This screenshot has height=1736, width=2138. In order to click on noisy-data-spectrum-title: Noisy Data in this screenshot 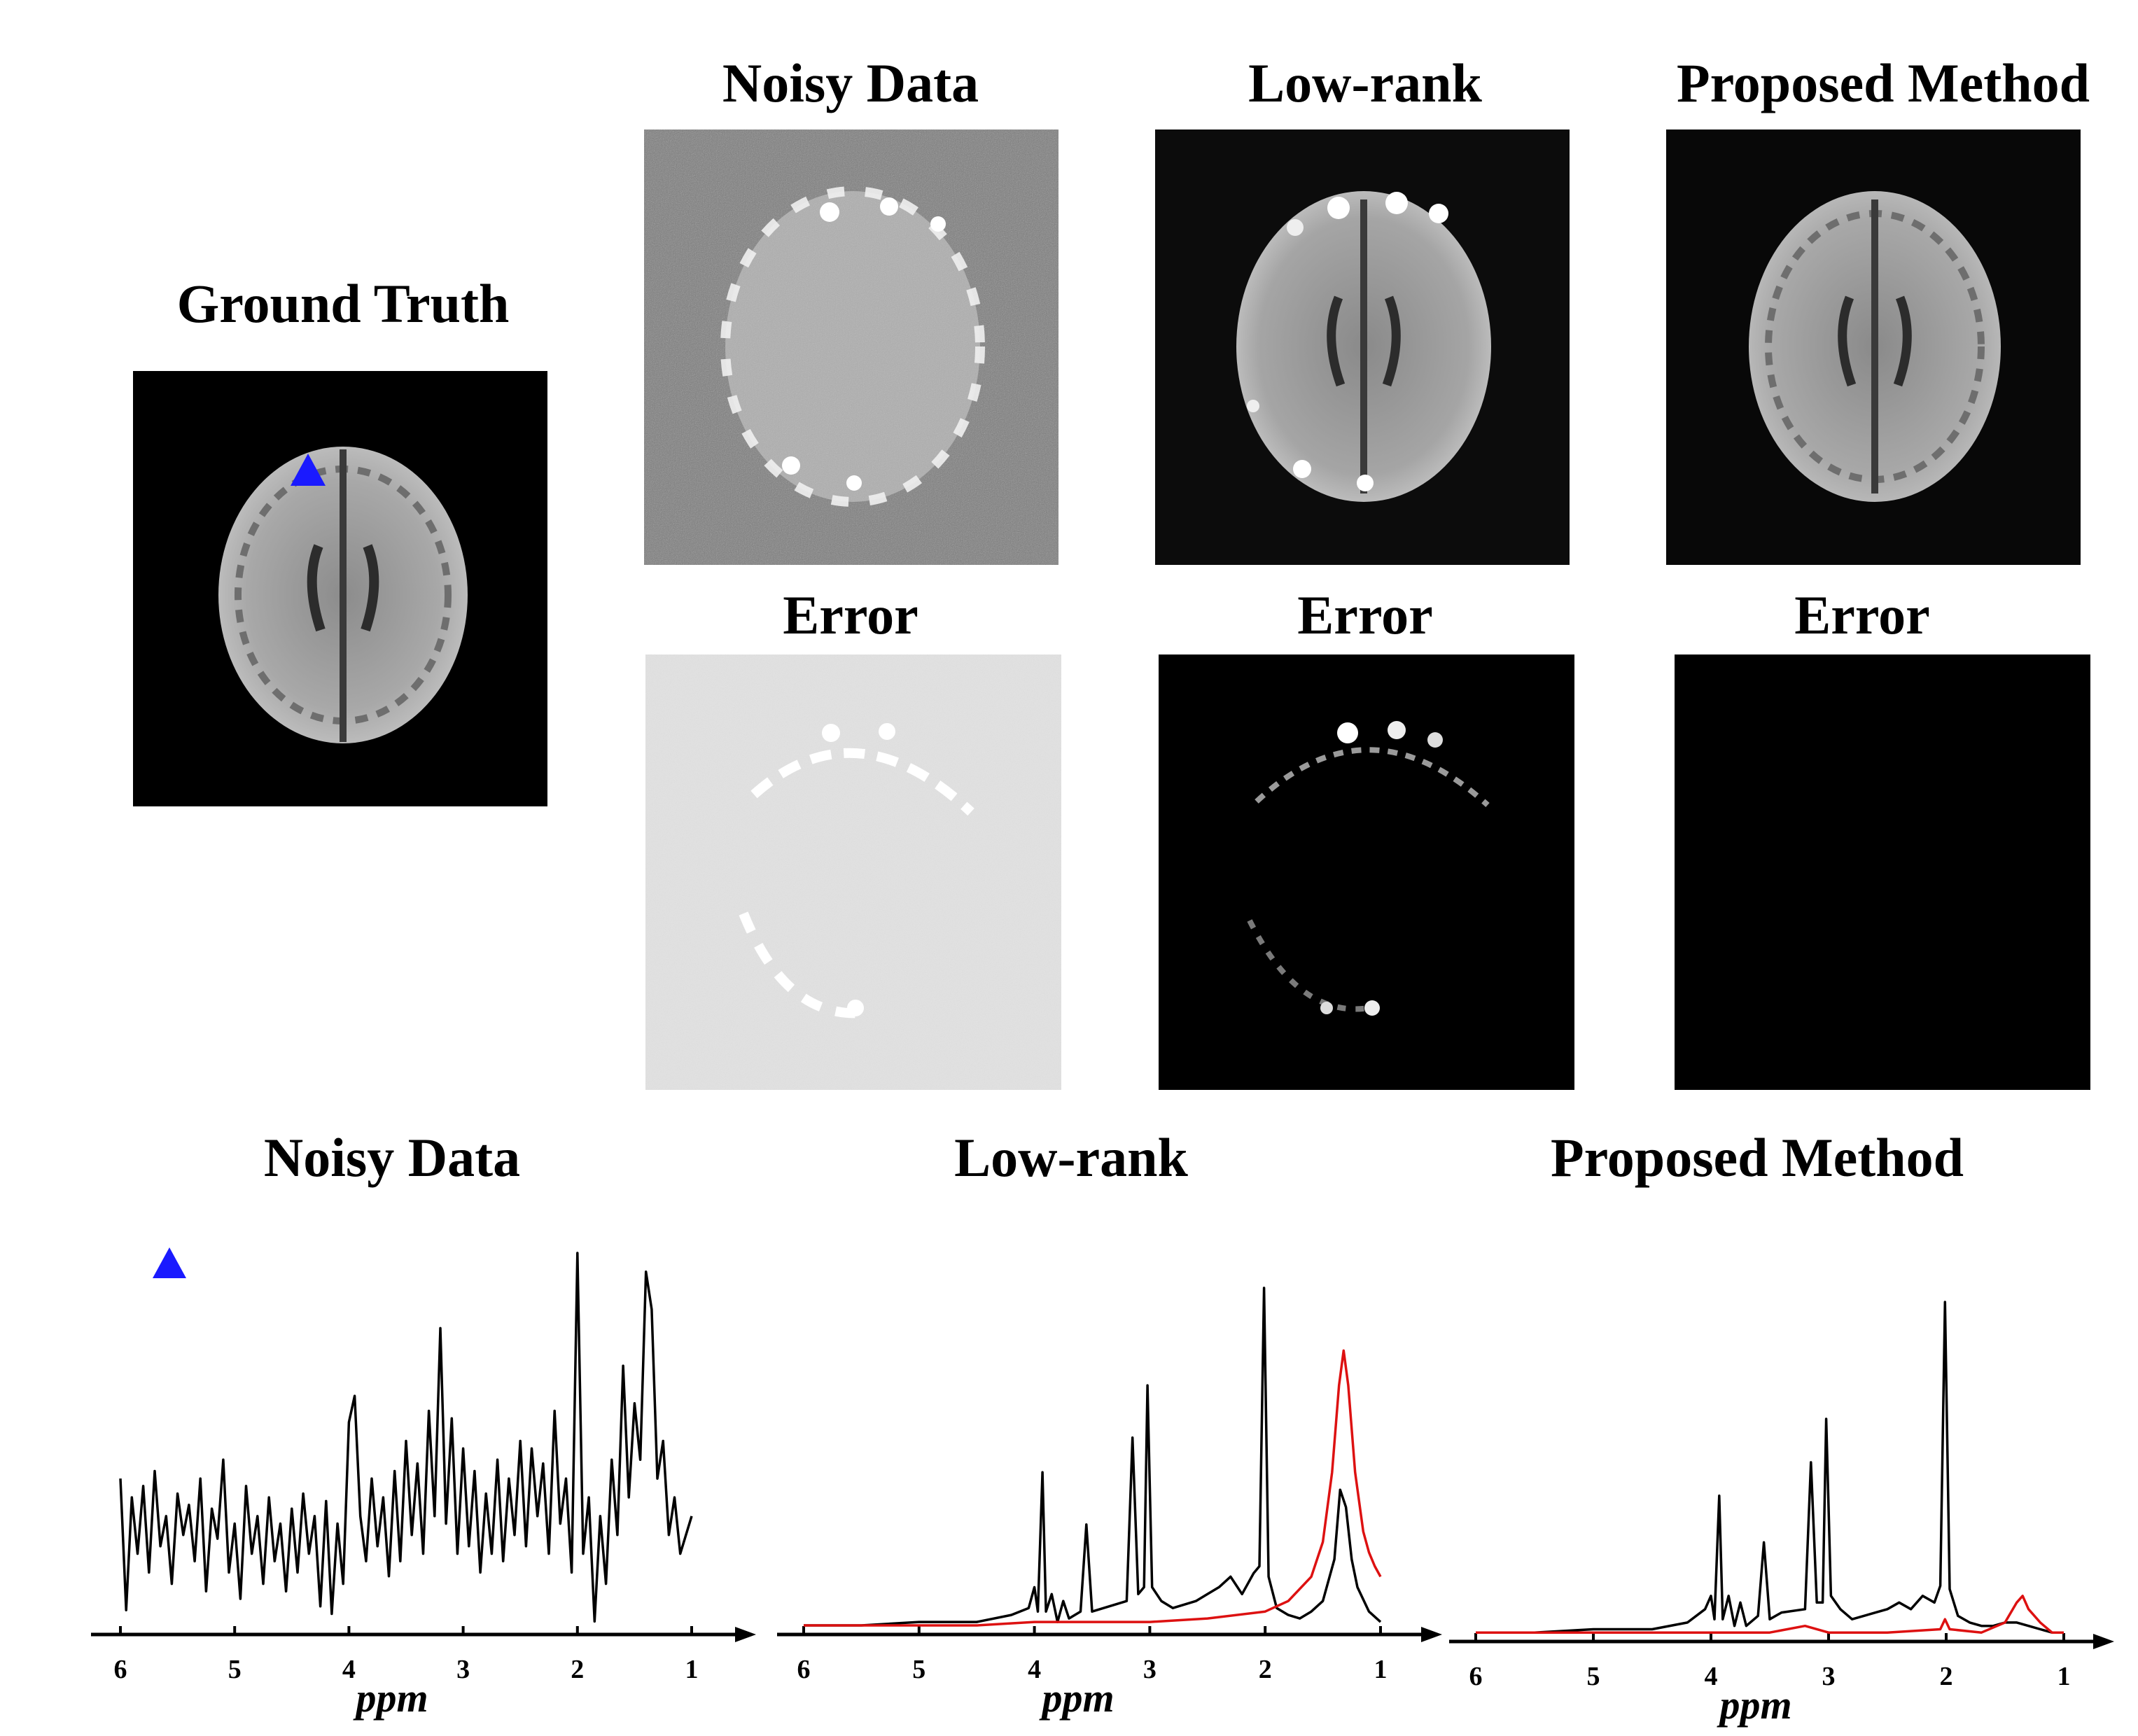, I will do `click(392, 1157)`.